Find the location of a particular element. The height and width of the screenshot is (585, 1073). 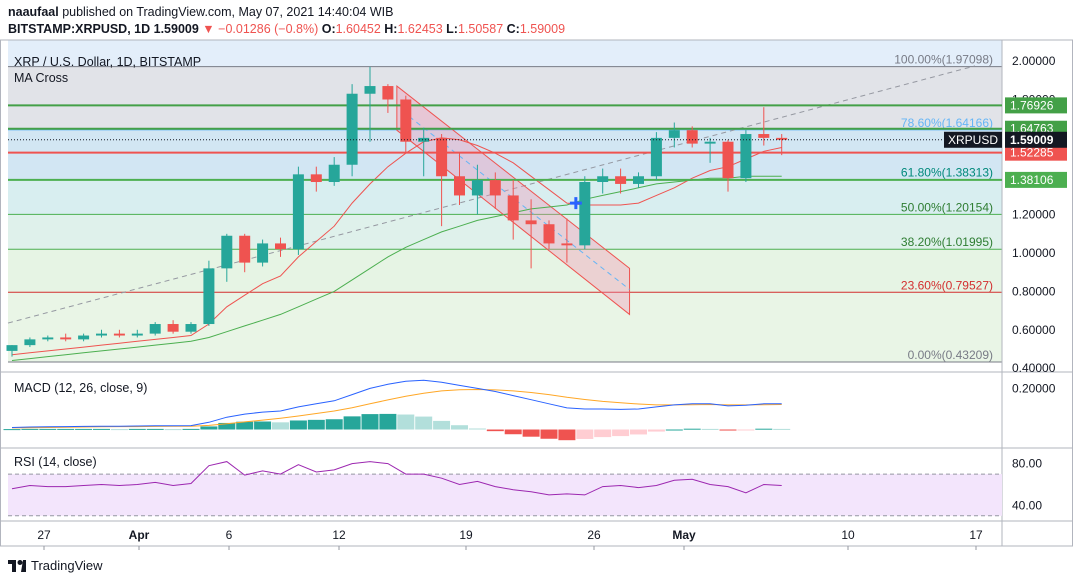

rsi-tick-label: 40.00 is located at coordinates (1027, 505).